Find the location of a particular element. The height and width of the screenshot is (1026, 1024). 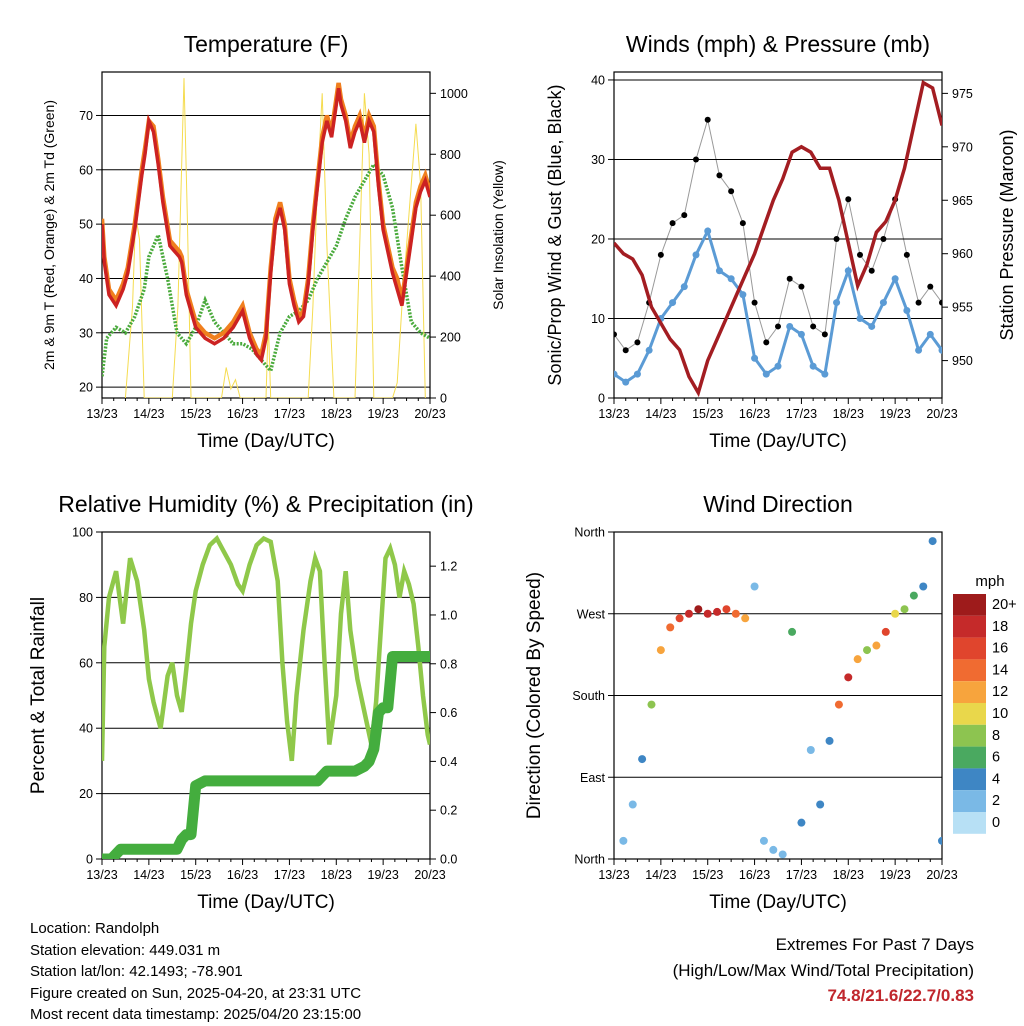

y2-tick-label: 0 is located at coordinates (443, 399).